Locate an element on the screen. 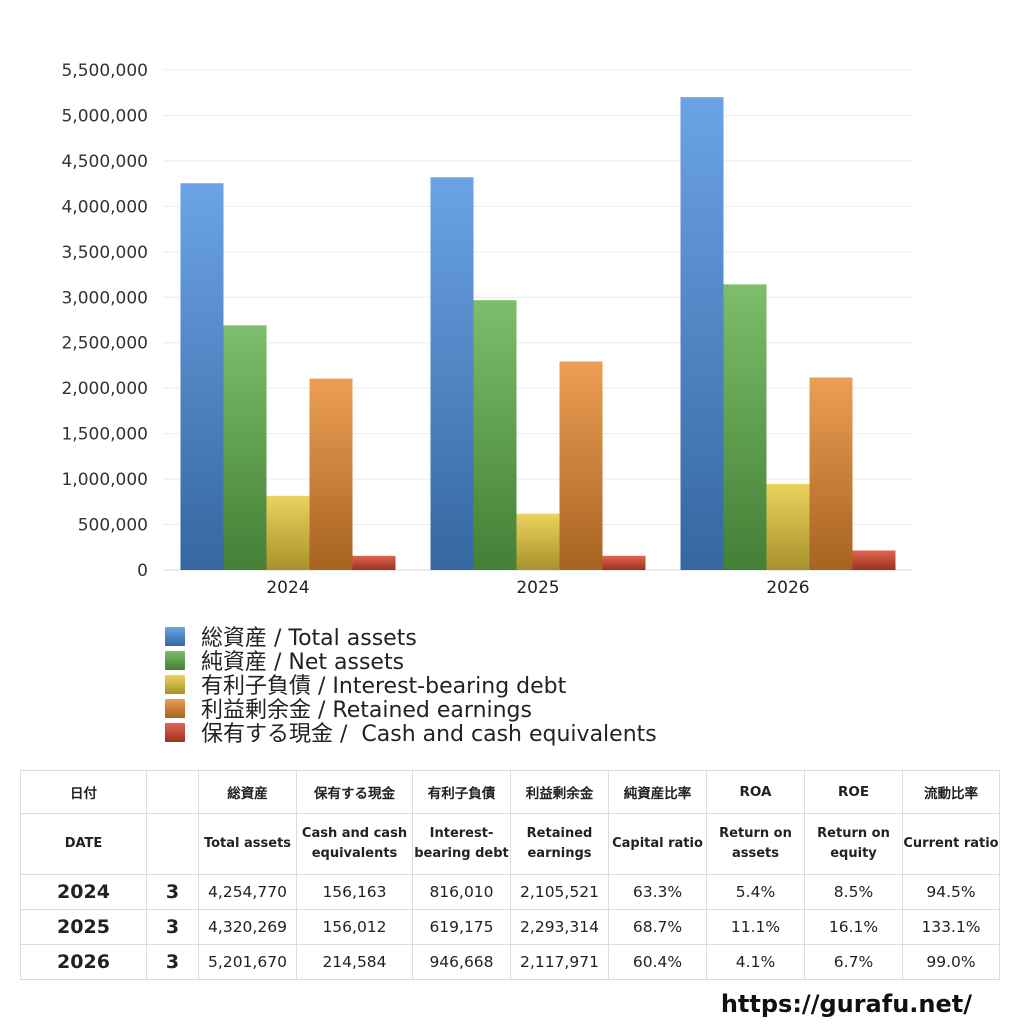 This screenshot has height=1024, width=1024. x-axis-ticks: 2024 2025 2026 is located at coordinates (537, 588).